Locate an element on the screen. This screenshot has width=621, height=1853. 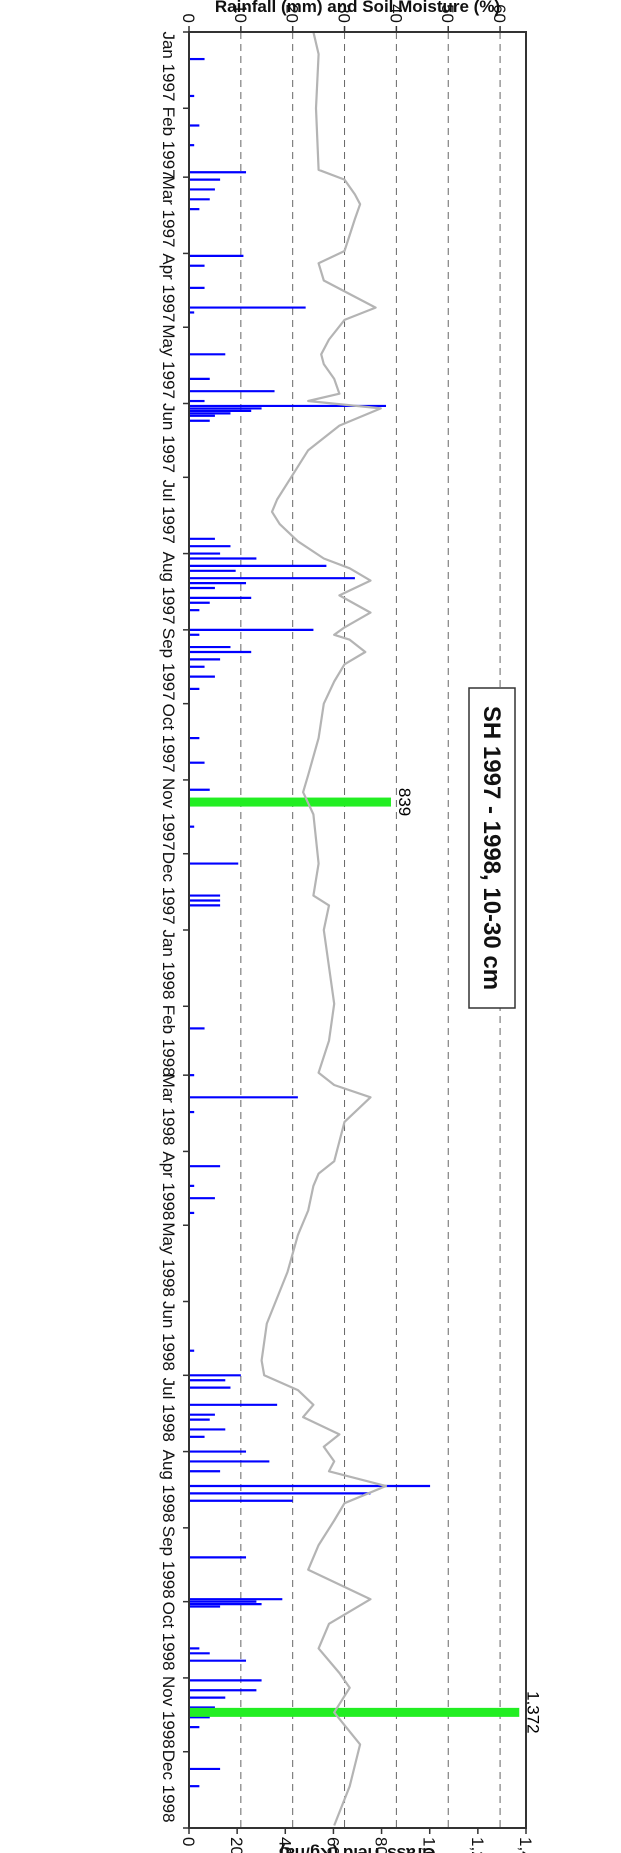
date-axis-label: Dec 1997 is located at coordinates (168, 888).